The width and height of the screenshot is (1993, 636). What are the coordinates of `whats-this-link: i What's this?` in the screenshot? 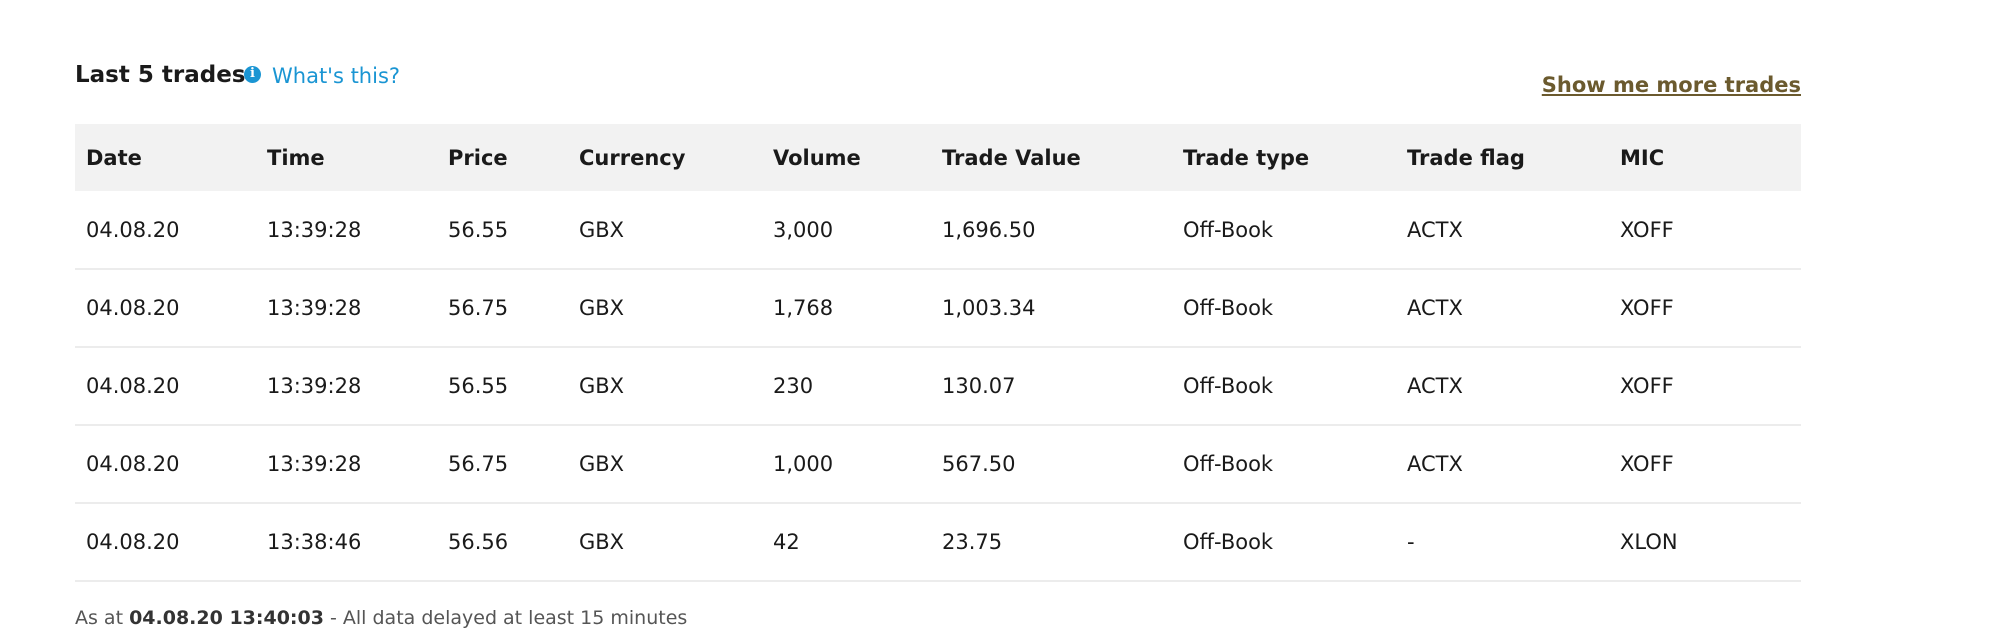 It's located at (322, 76).